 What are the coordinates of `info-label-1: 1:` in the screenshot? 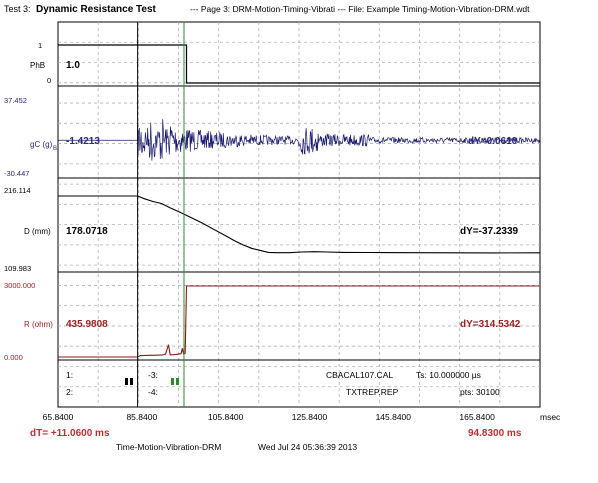 It's located at (69, 375).